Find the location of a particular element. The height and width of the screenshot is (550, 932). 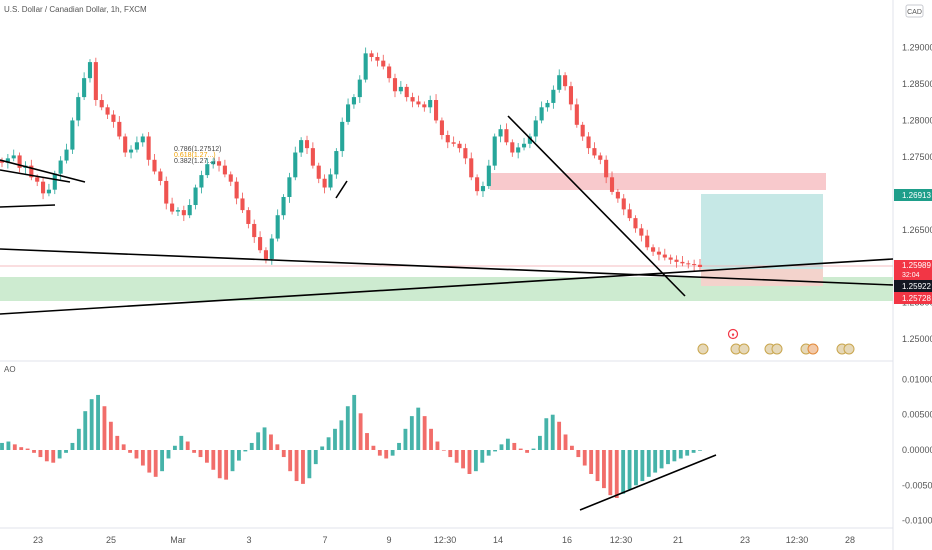

trendline-small is located at coordinates (341, 189).